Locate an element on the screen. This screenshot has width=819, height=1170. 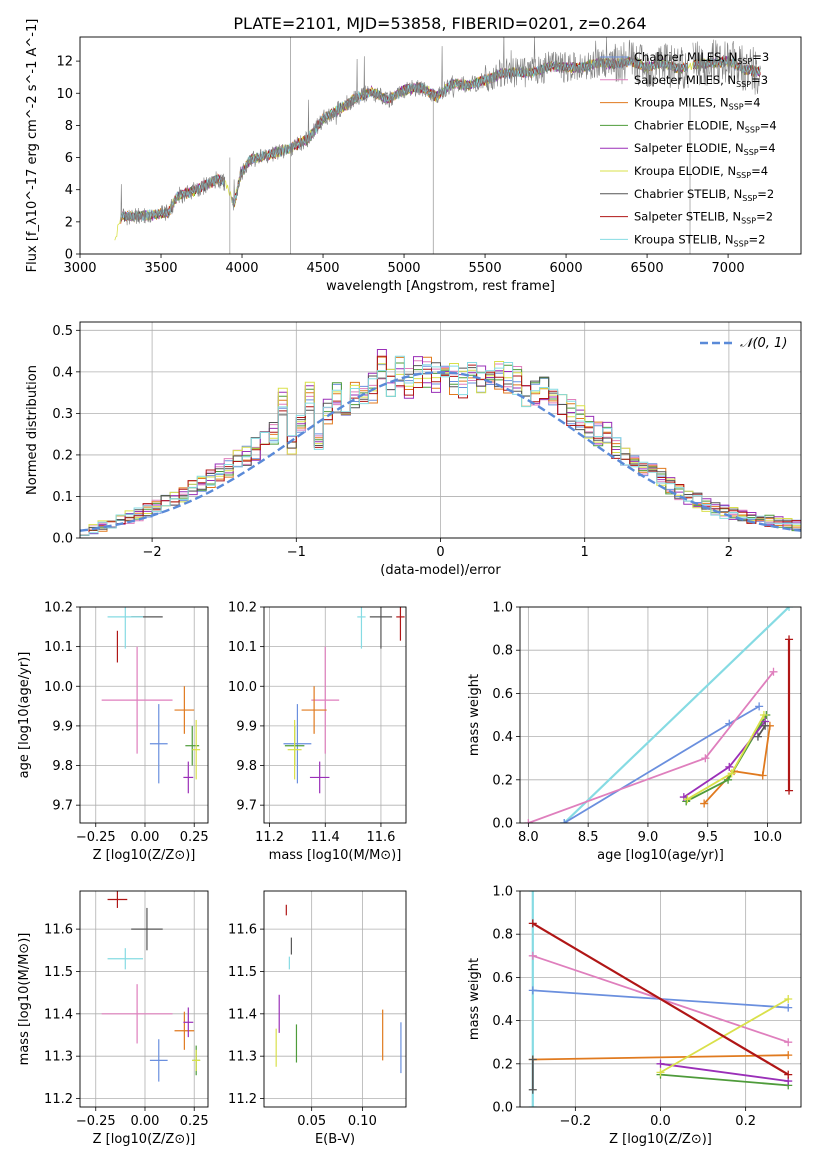
y-tick-label: 1.0 is located at coordinates (502, 892).